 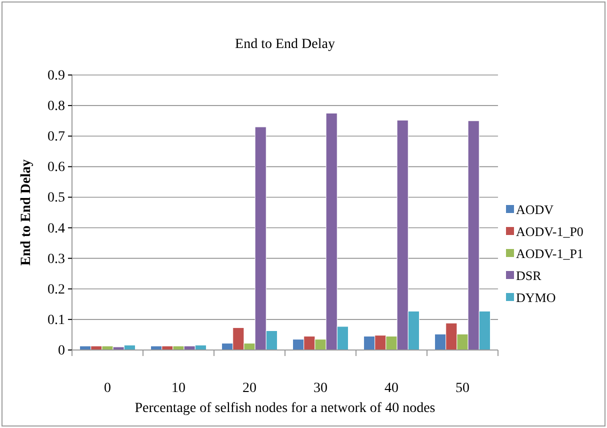 What do you see at coordinates (285, 408) in the screenshot?
I see `x-axis-title: Percentage of selfish nodes for a network of 40 nodes` at bounding box center [285, 408].